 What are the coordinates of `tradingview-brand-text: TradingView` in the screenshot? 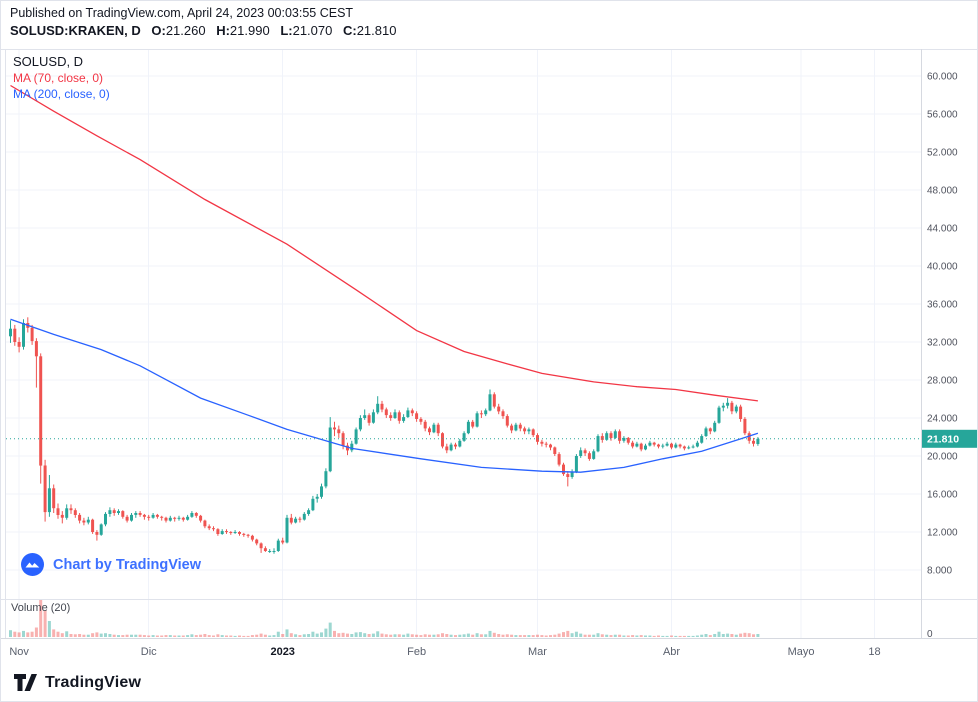 It's located at (93, 682).